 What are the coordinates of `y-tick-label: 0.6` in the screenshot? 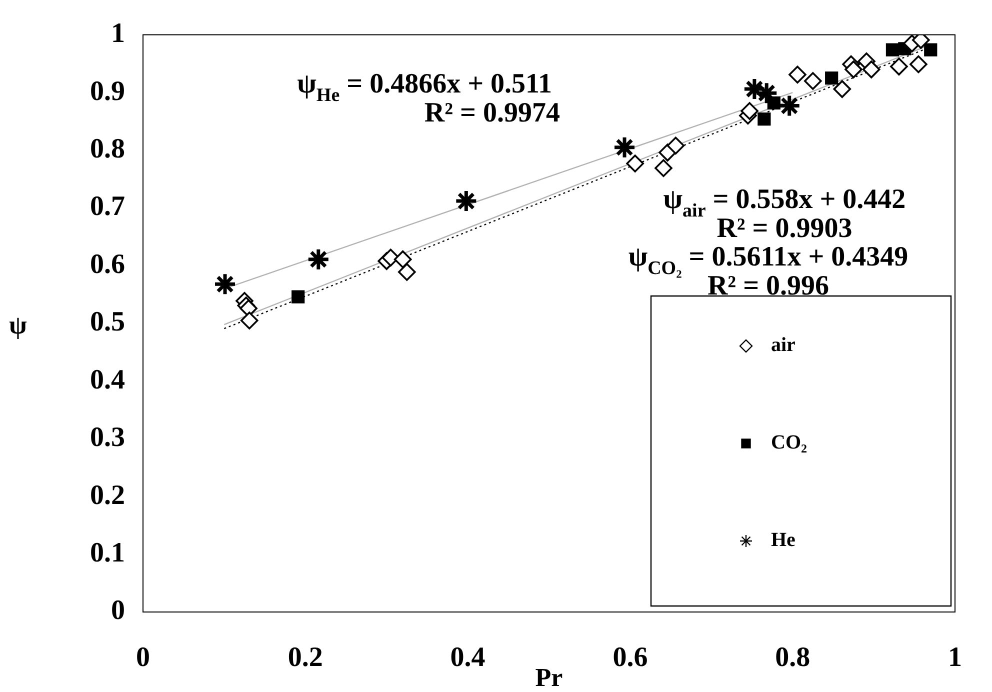 It's located at (107, 264).